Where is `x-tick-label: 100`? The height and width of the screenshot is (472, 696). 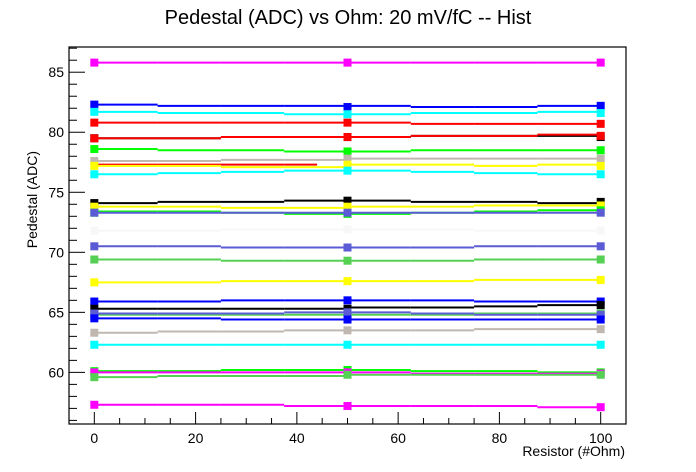
x-tick-label: 100 is located at coordinates (601, 438).